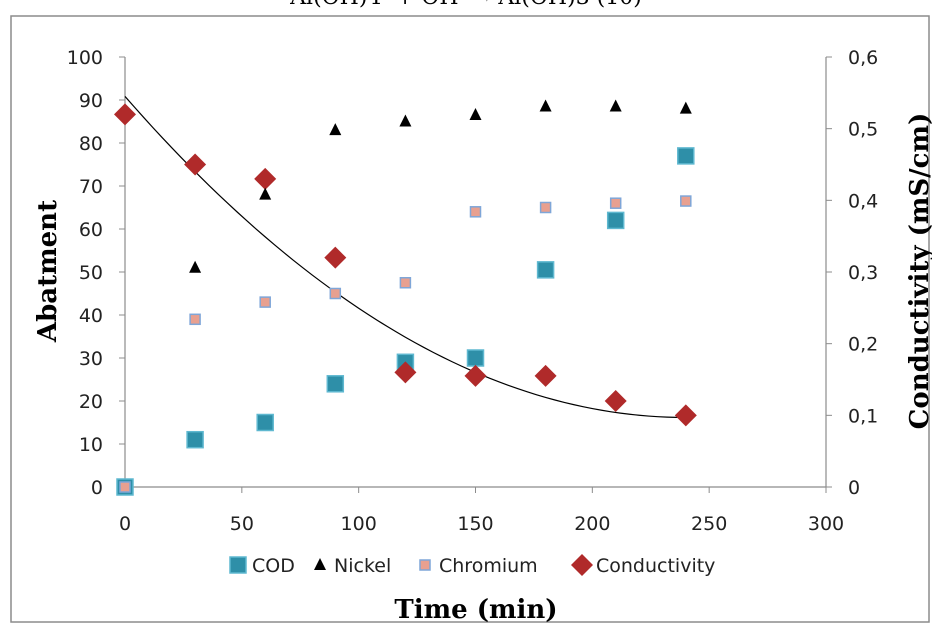 This screenshot has width=932, height=624. I want to click on legend-swatch-cod, so click(238, 565).